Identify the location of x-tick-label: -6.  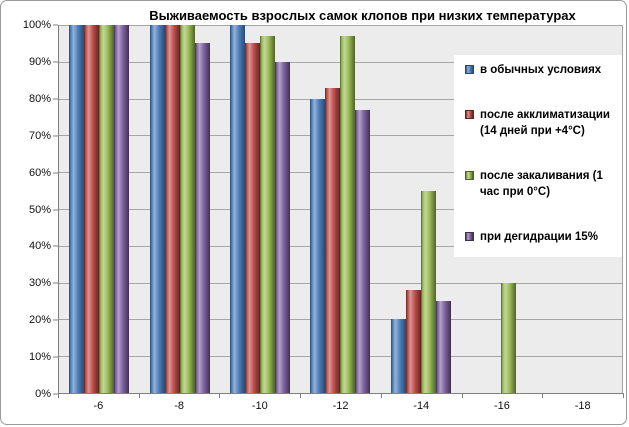
(98, 406).